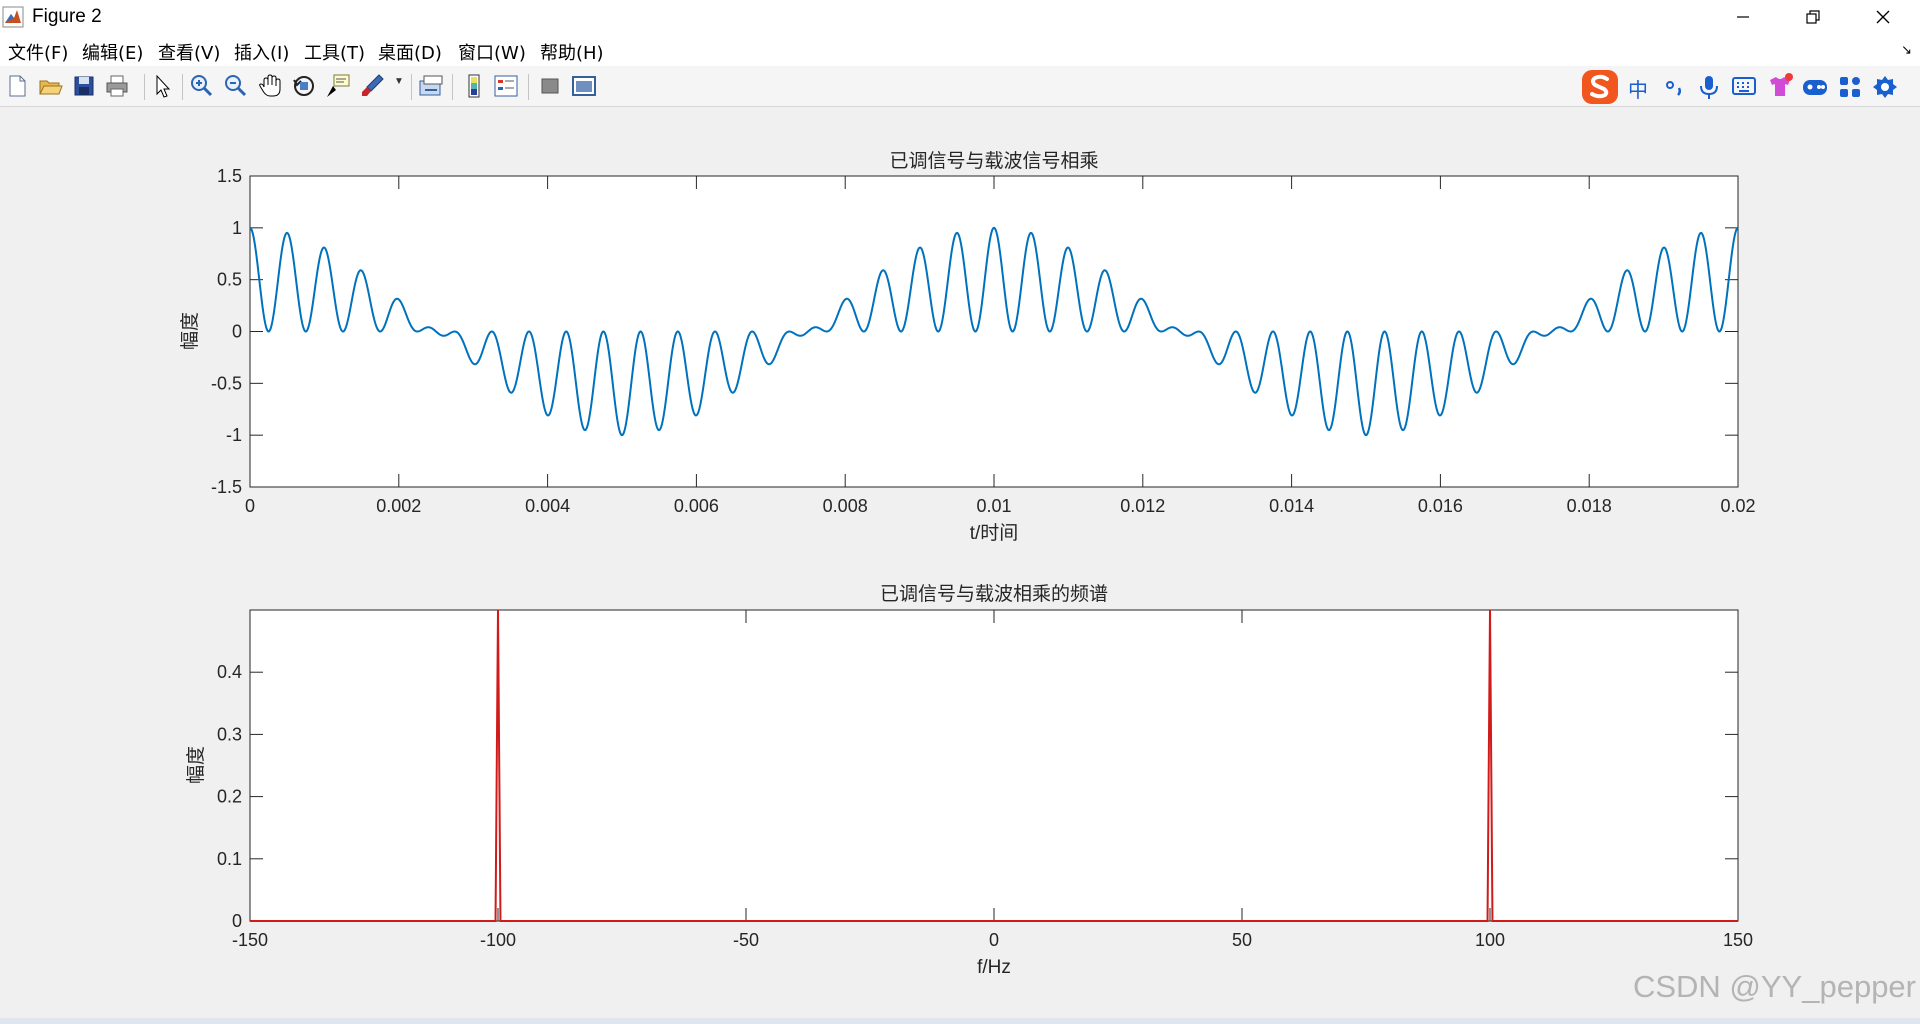 The image size is (1920, 1024). Describe the element at coordinates (229, 176) in the screenshot. I see `y-tick-label: 1.5` at that location.